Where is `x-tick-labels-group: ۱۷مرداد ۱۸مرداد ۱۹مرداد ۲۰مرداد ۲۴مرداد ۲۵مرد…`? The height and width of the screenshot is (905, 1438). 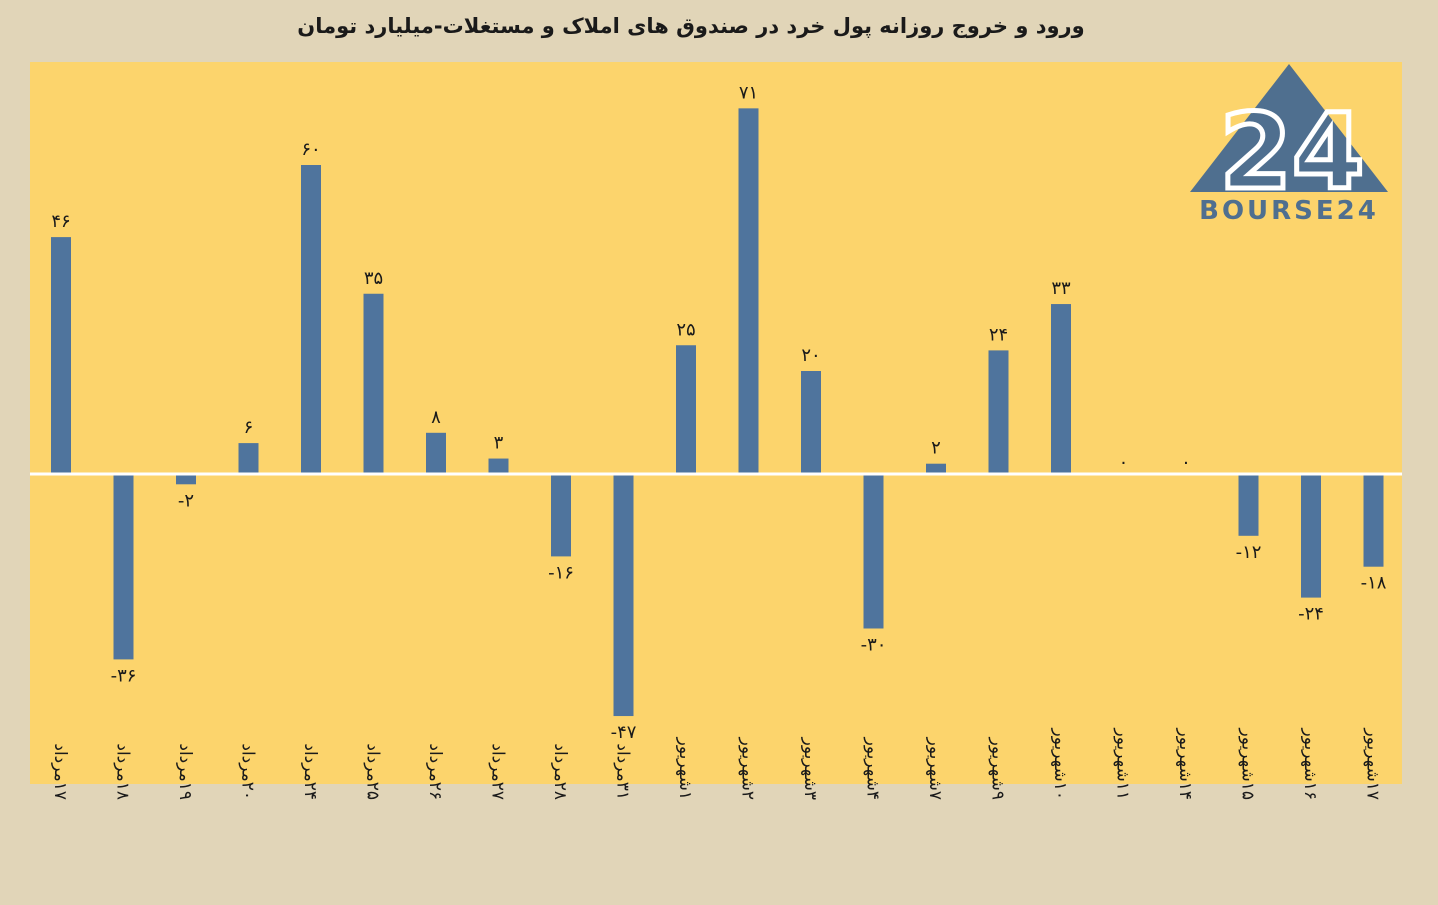
x-tick-labels-group: ۱۷مرداد ۱۸مرداد ۱۹مرداد ۲۰مرداد ۲۴مرداد ۲۵مرد… is located at coordinates (716, 764).